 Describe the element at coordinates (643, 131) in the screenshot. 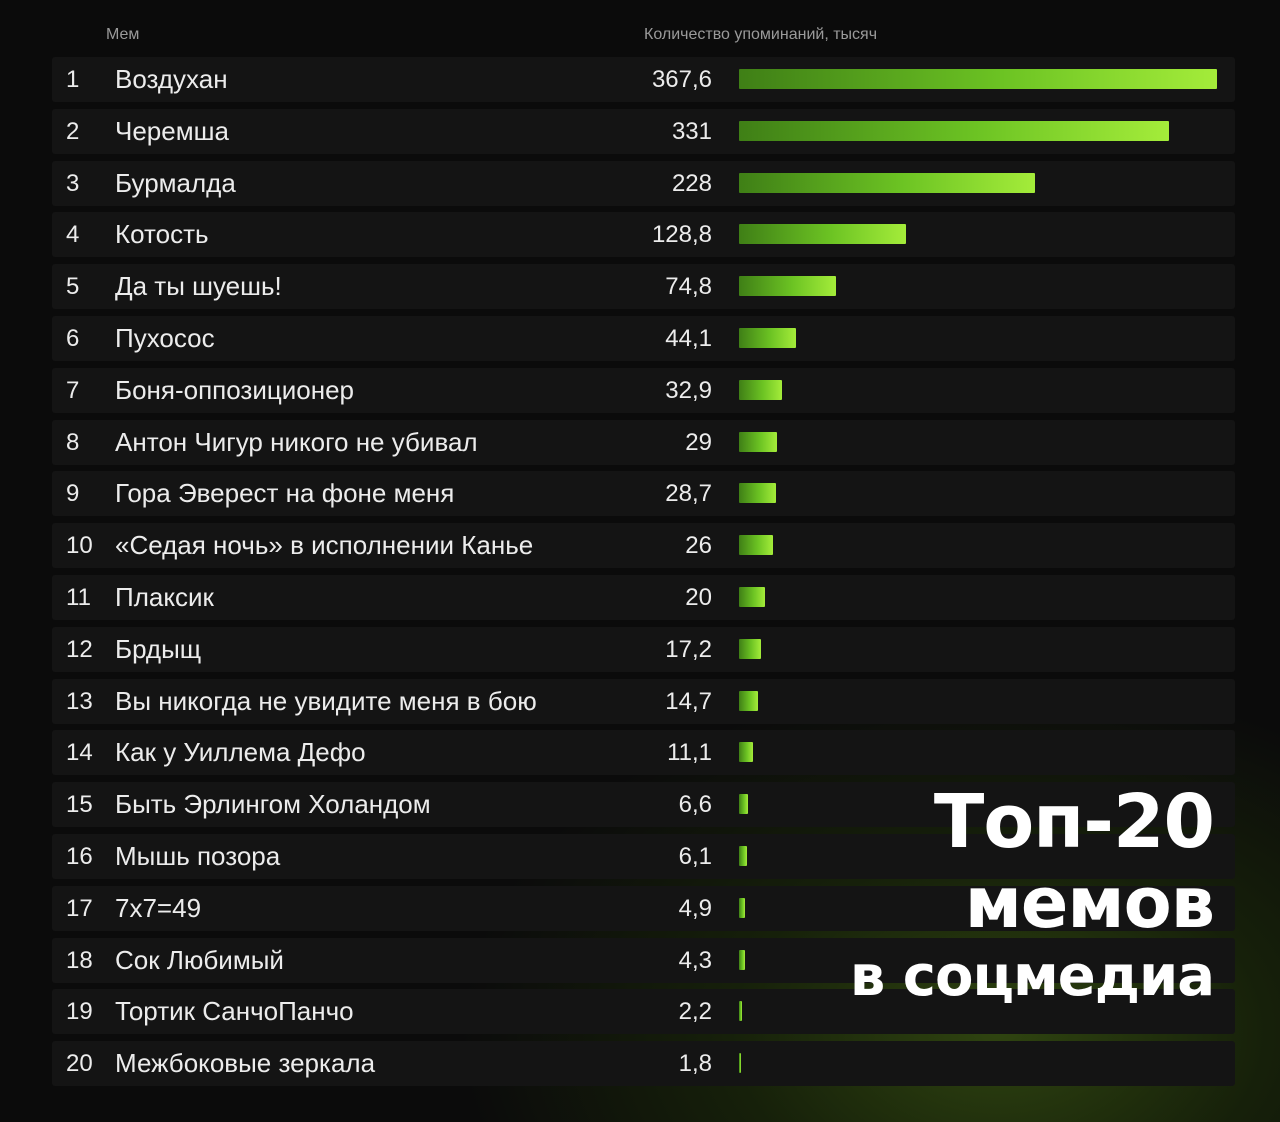

I see `chart-row: 2 Черемша 331` at that location.